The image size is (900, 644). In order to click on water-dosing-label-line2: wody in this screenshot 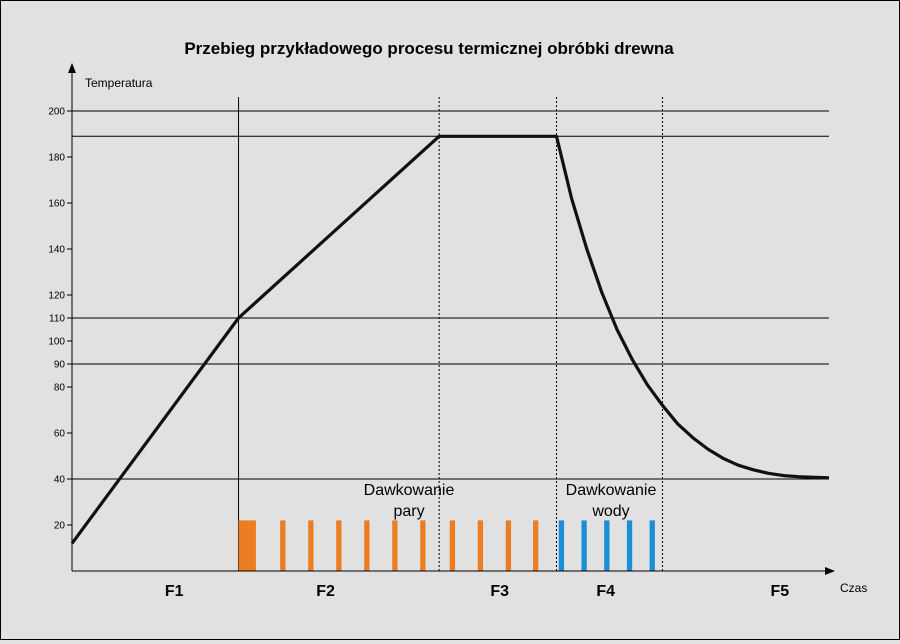, I will do `click(610, 511)`.